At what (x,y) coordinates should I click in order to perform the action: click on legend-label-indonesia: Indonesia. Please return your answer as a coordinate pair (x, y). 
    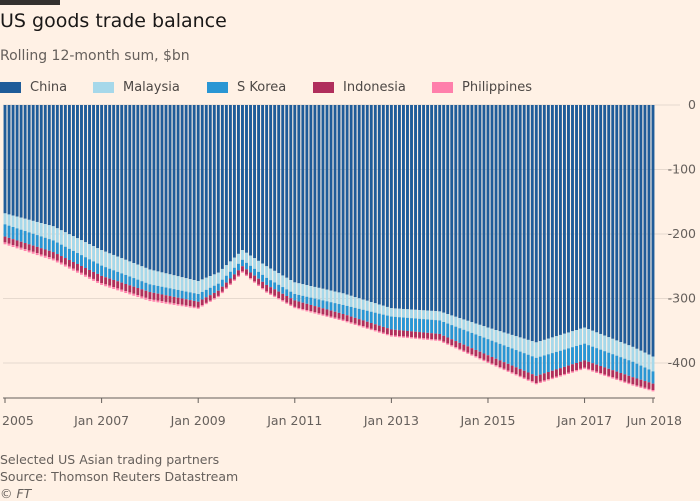
    Looking at the image, I should click on (374, 87).